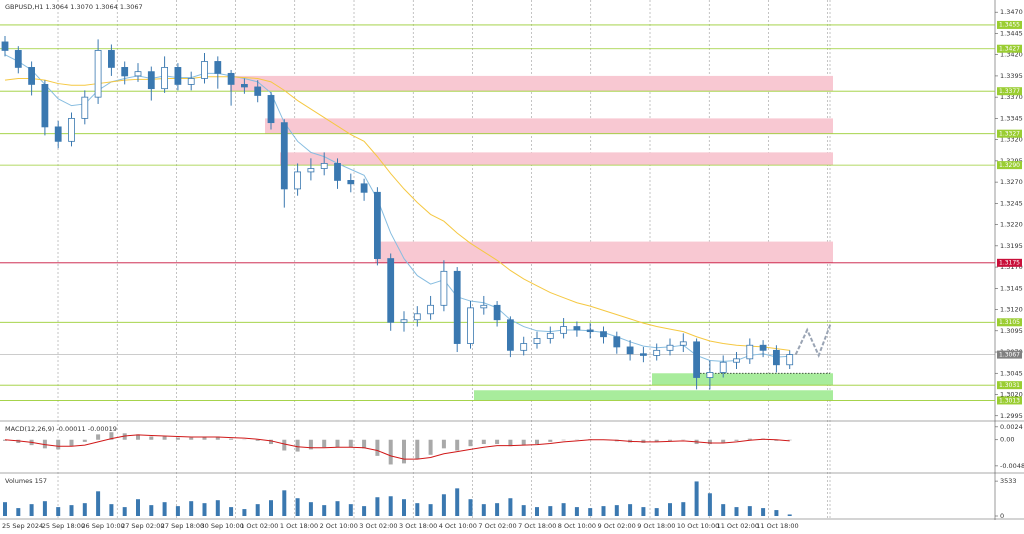  What do you see at coordinates (1008, 481) in the screenshot?
I see `volume-tick-label: 3533` at bounding box center [1008, 481].